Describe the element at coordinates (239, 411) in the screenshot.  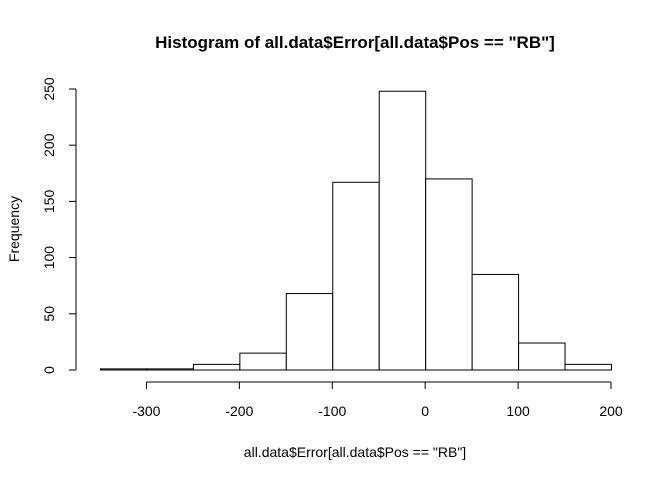
I see `x-tick-label: -200` at that location.